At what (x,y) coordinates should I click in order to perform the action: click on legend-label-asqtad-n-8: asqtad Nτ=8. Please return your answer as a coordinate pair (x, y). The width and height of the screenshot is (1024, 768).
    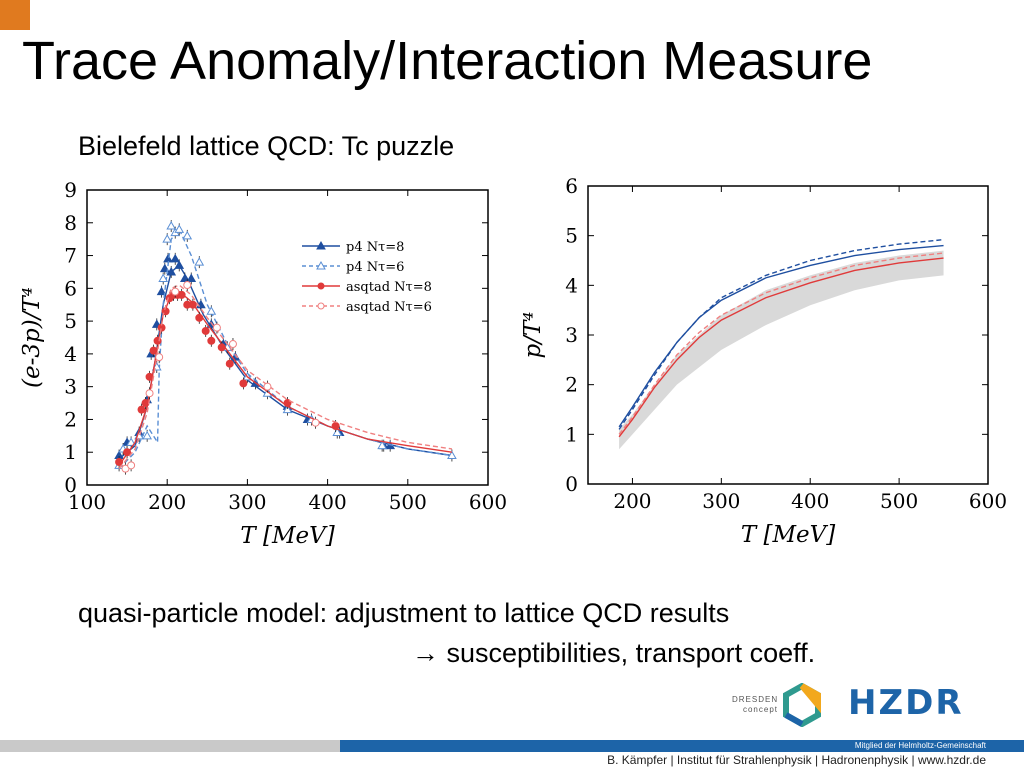
    Looking at the image, I should click on (389, 287).